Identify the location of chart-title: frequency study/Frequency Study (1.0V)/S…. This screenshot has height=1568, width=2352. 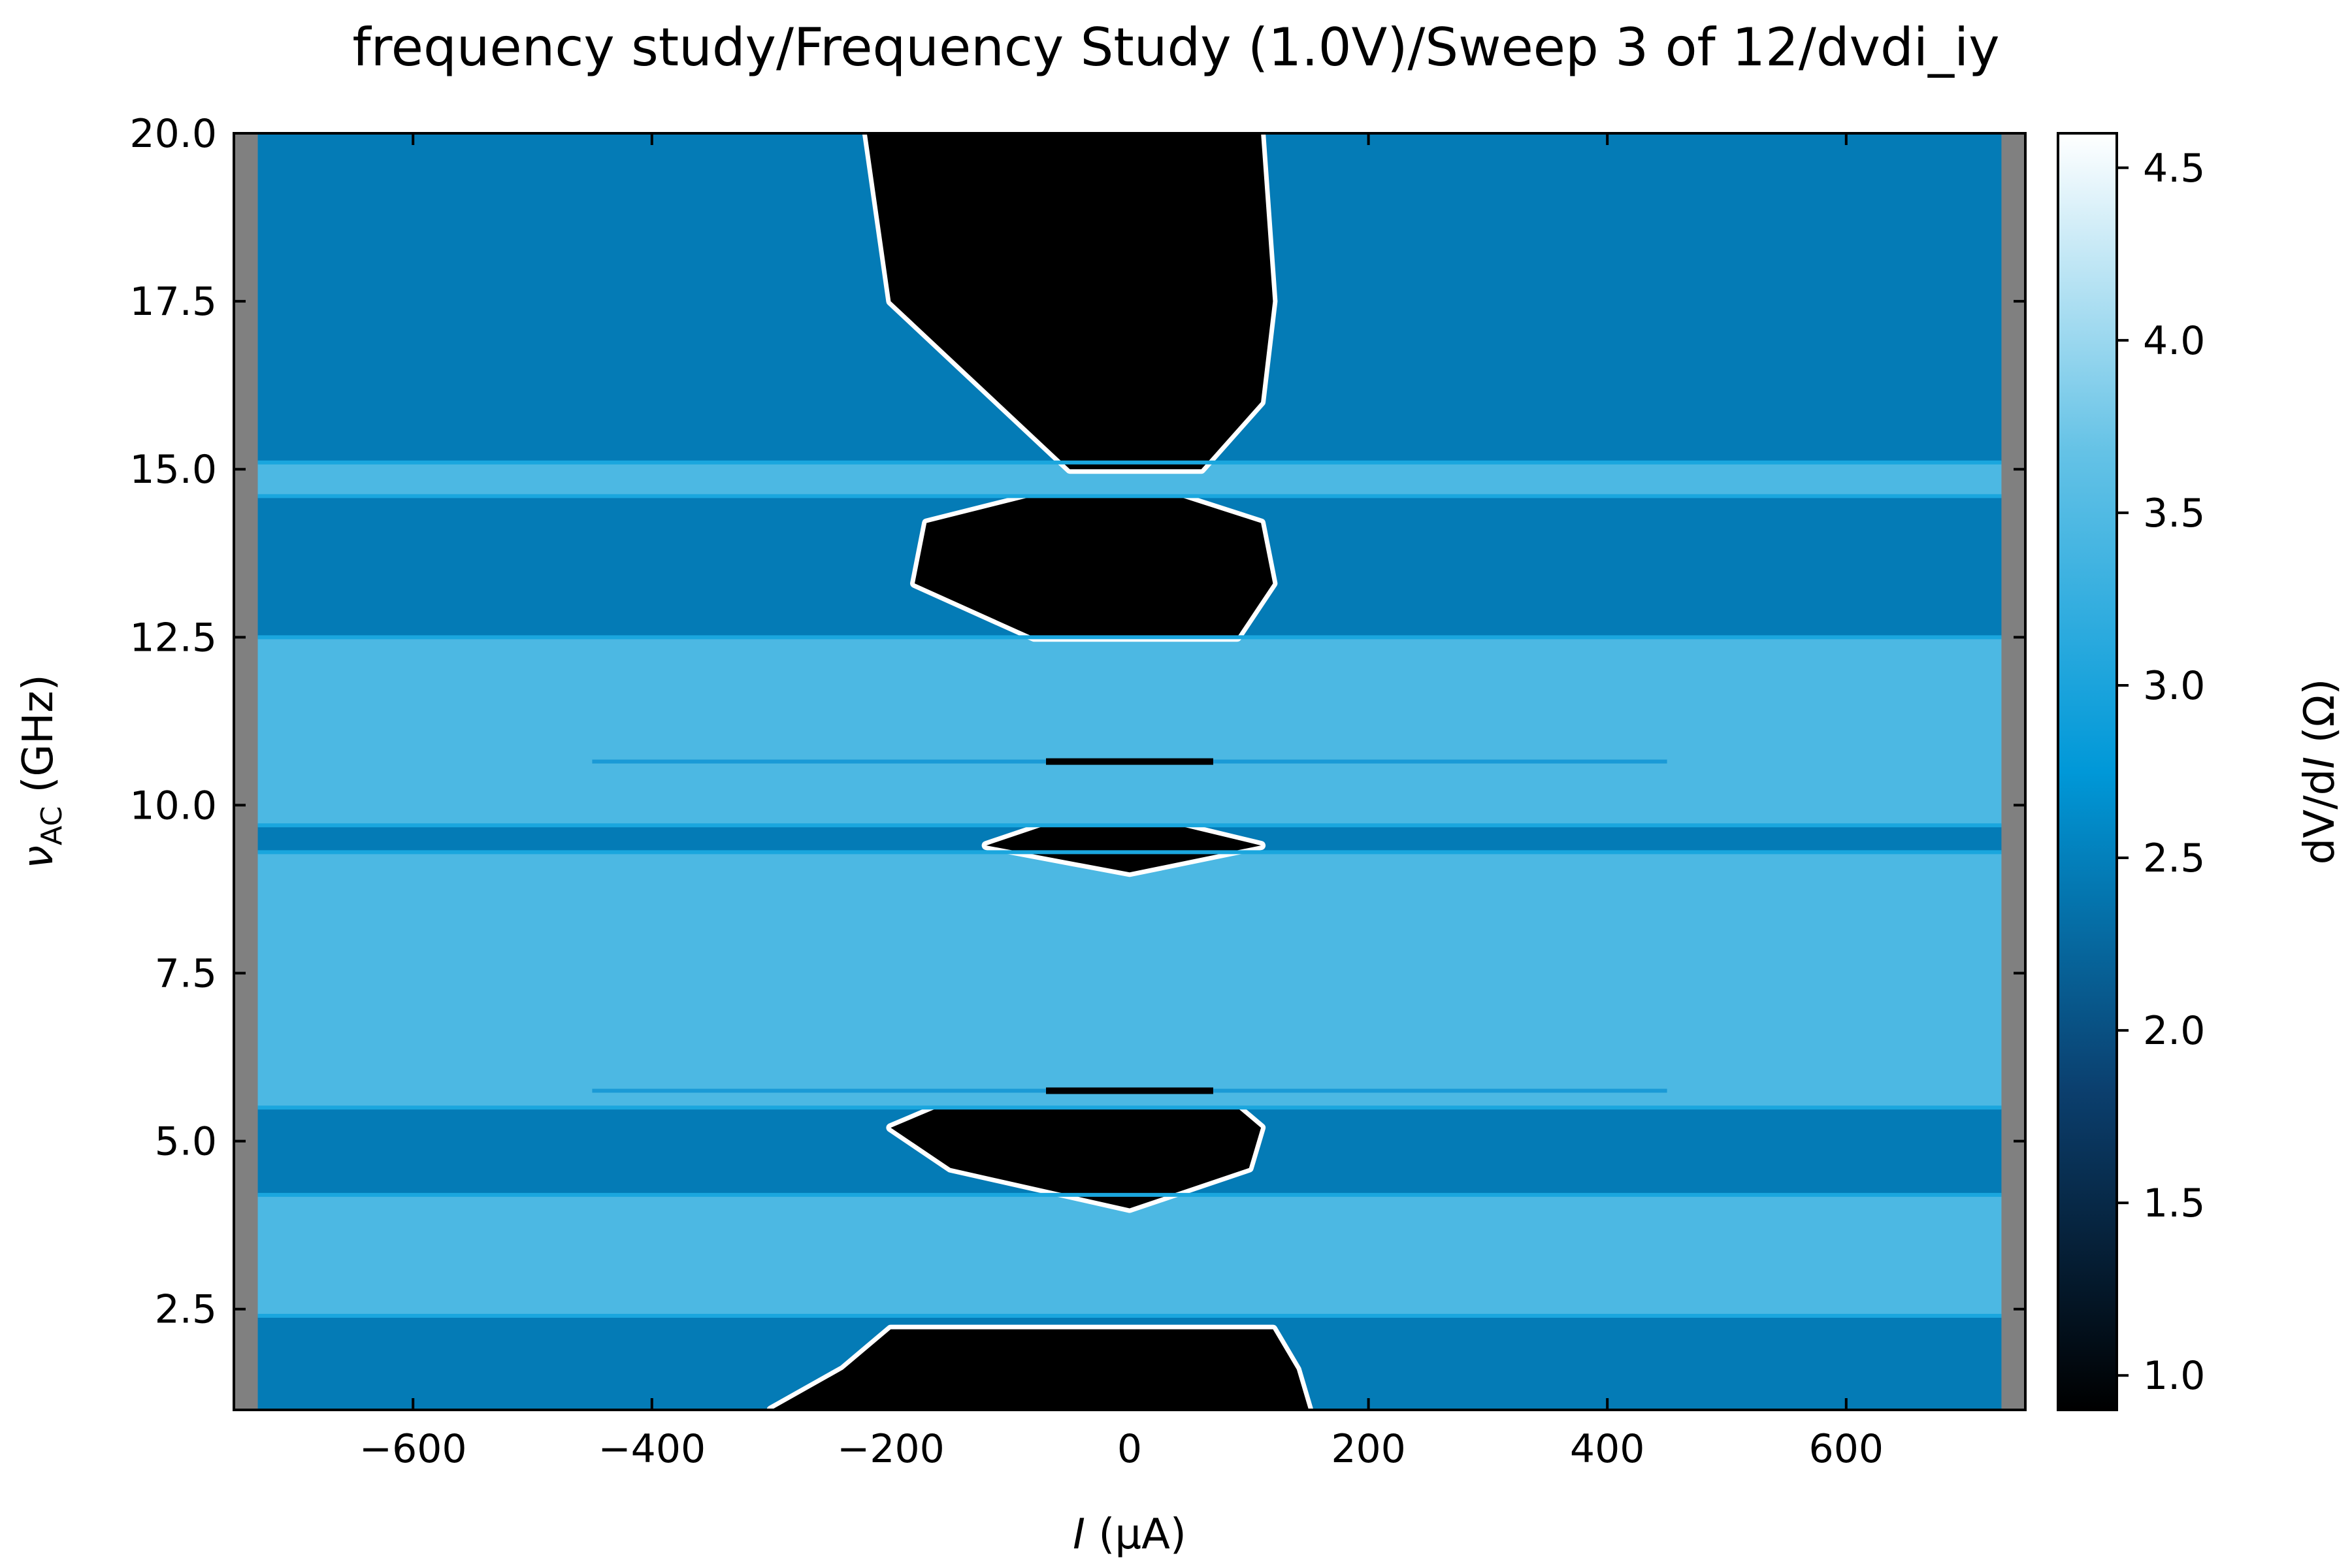
(1175, 47).